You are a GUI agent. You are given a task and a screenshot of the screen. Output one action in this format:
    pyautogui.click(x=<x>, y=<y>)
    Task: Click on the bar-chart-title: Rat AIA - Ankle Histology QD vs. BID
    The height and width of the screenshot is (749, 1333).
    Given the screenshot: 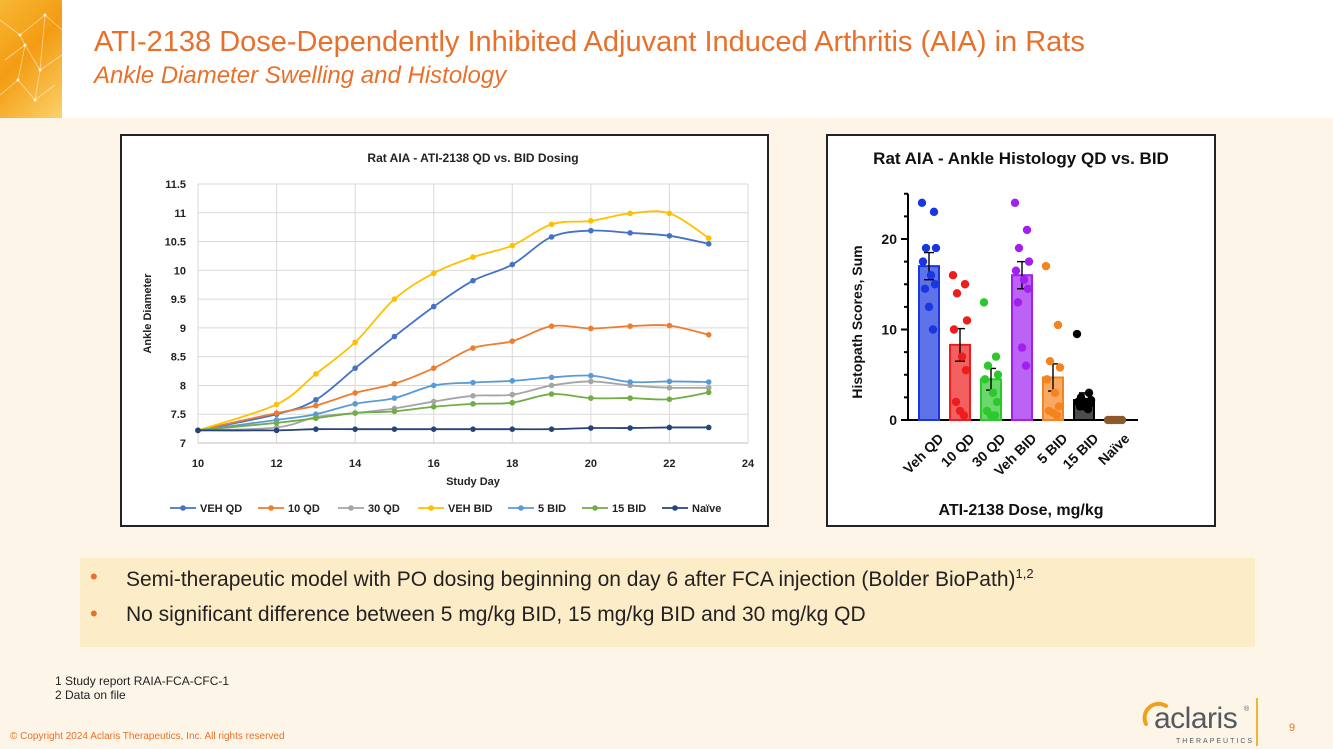 What is the action you would take?
    pyautogui.click(x=1021, y=158)
    